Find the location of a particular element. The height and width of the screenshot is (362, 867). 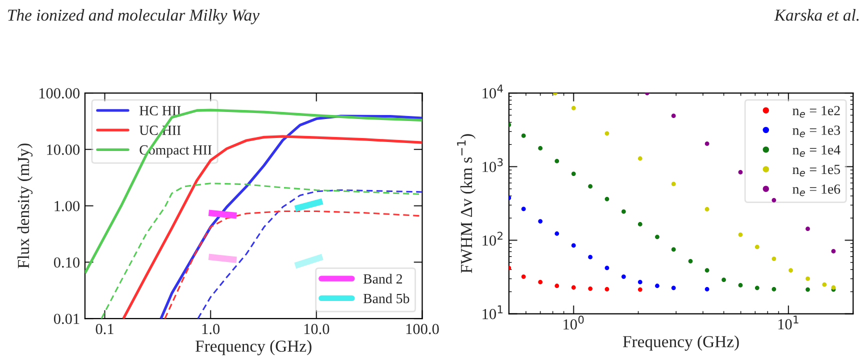

x-tick-label: 10.0 is located at coordinates (317, 329).